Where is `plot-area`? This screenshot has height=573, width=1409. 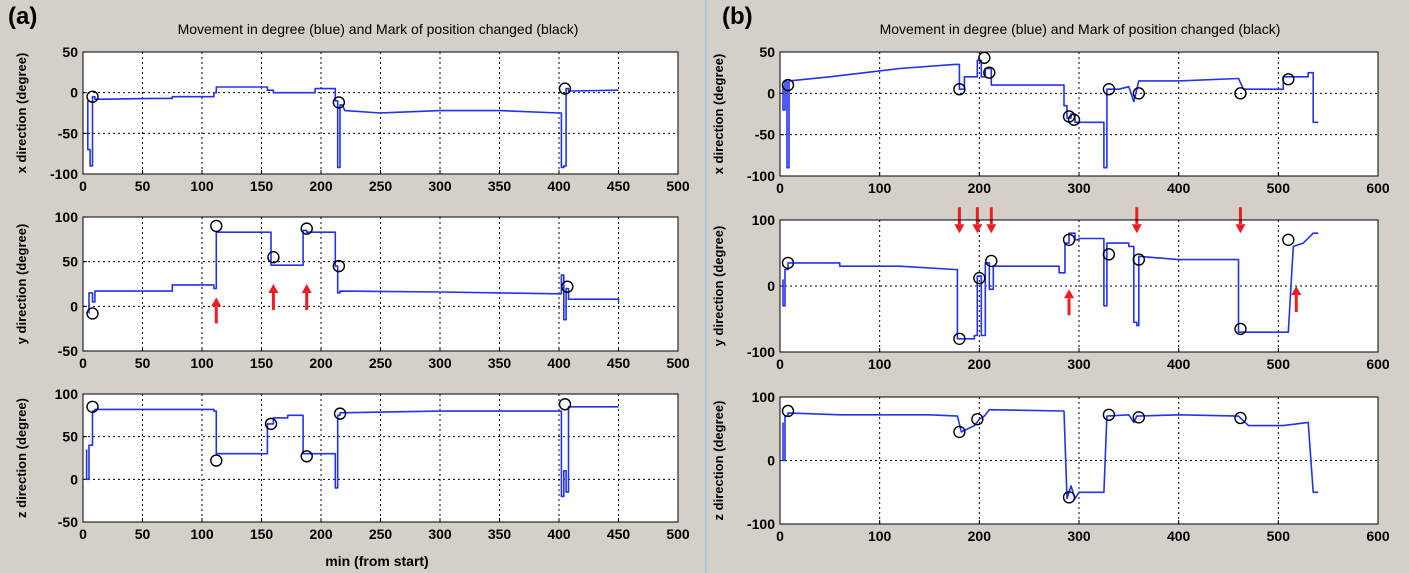 plot-area is located at coordinates (1079, 460).